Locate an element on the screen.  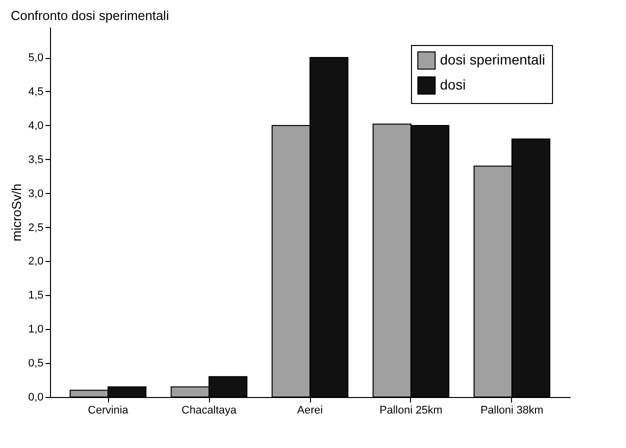
y-tick-label: 1,0 is located at coordinates (36, 330).